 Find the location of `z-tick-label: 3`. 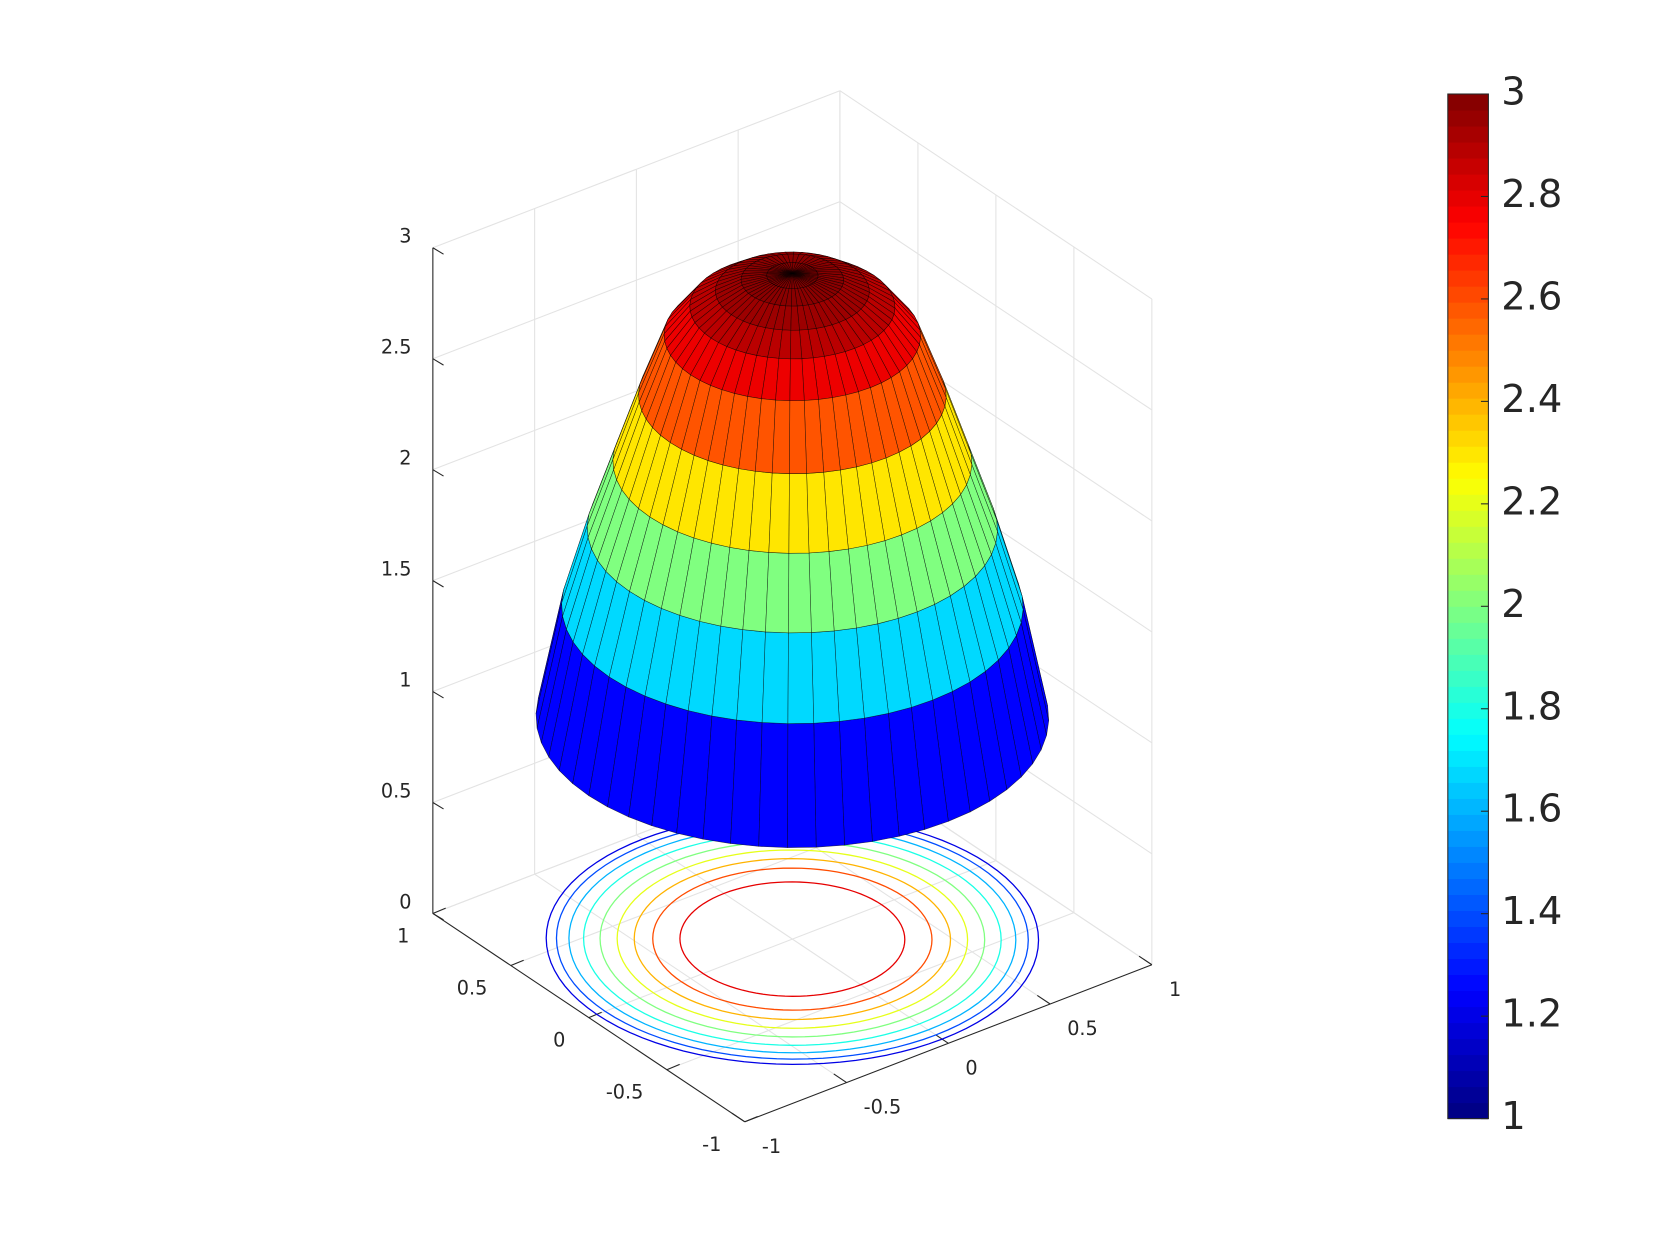

z-tick-label: 3 is located at coordinates (405, 236).